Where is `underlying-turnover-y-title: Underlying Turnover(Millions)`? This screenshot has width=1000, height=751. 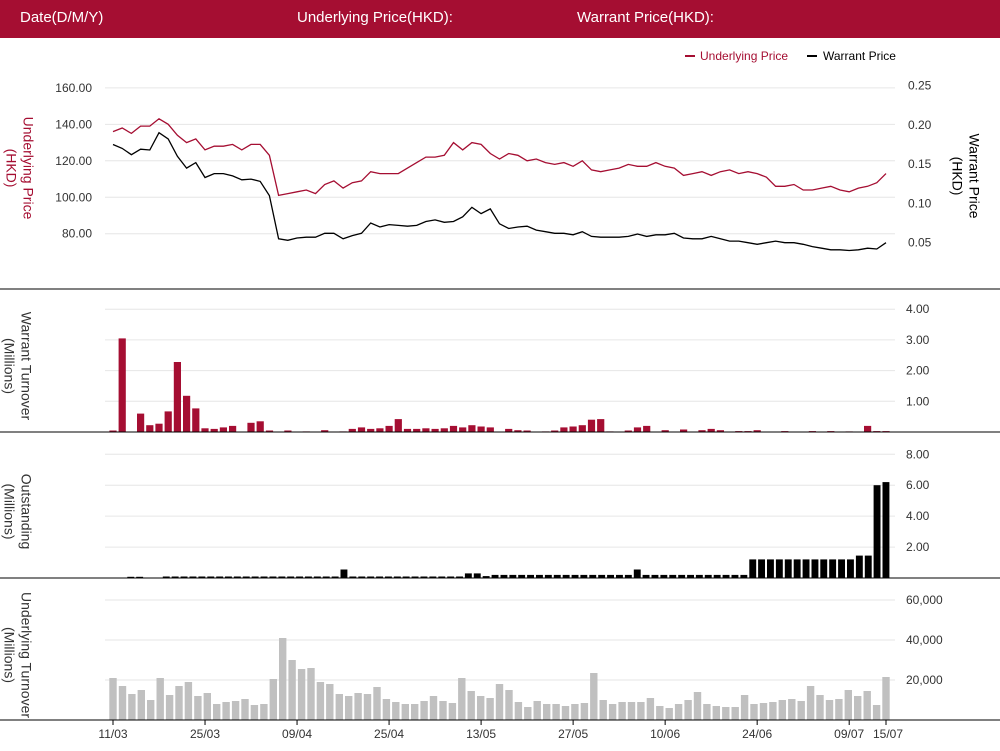 underlying-turnover-y-title: Underlying Turnover(Millions) is located at coordinates (18, 655).